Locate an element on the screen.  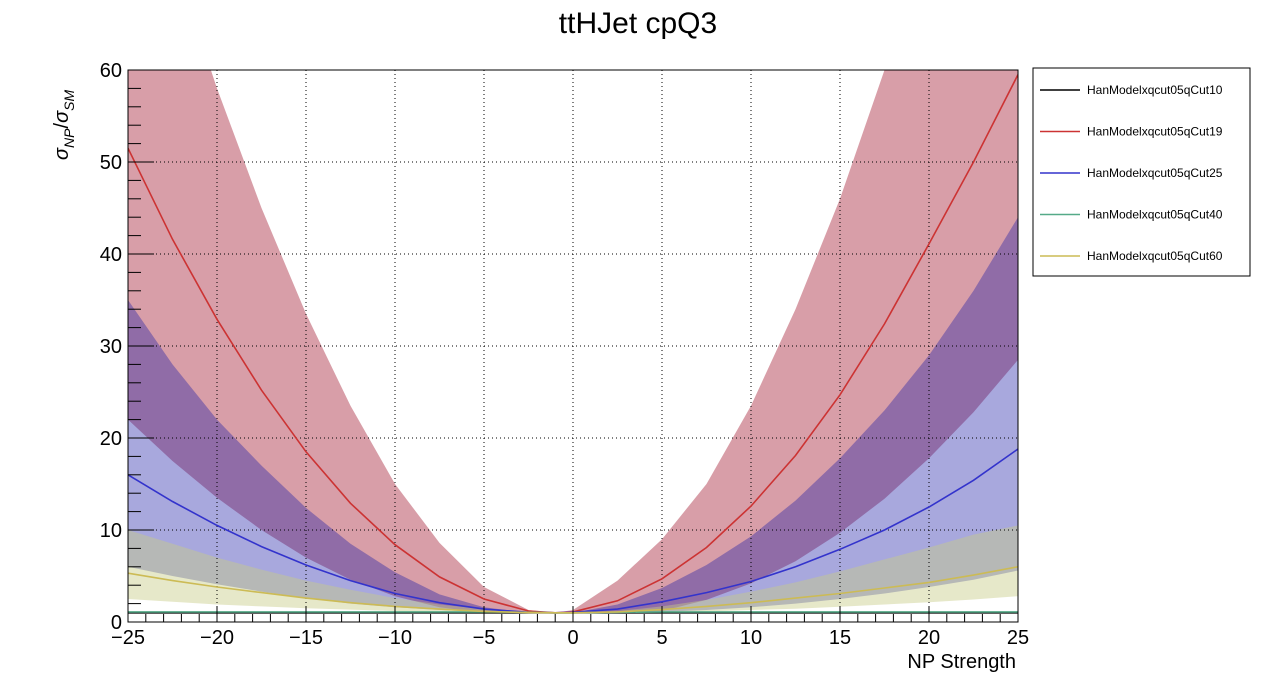
y-label-slash: / is located at coordinates (62, 125).